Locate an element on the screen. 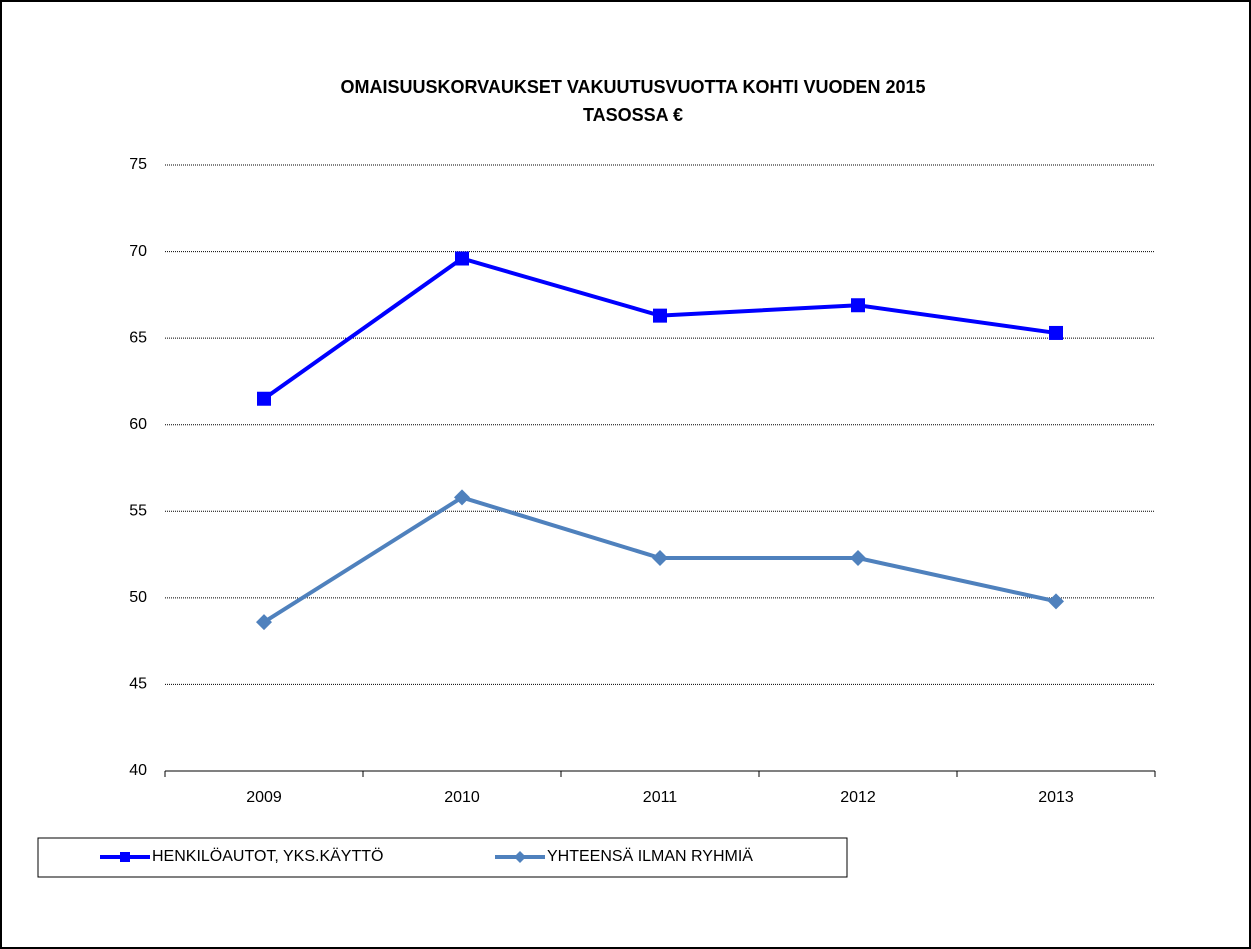 This screenshot has height=949, width=1251. legend-box is located at coordinates (442, 857).